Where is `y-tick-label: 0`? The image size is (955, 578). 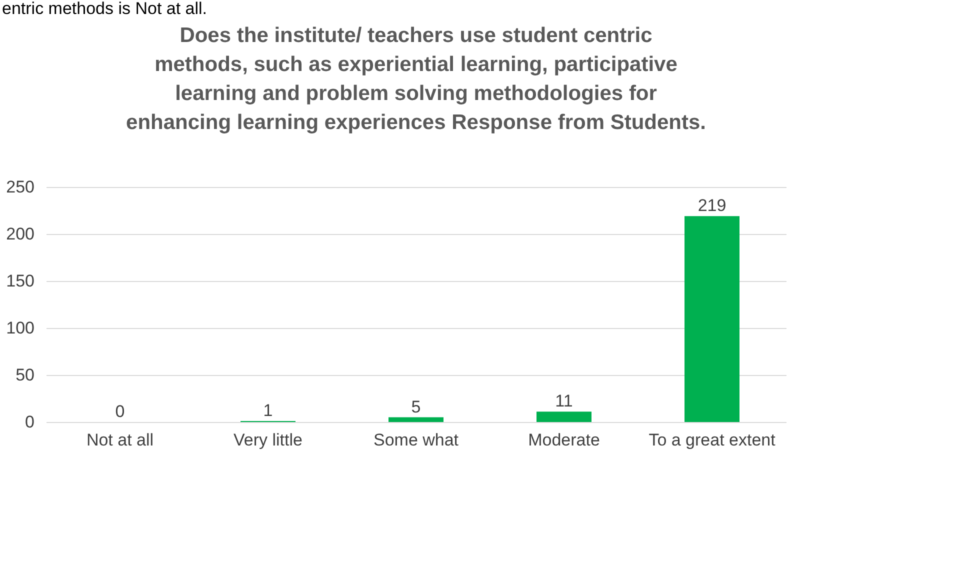
y-tick-label: 0 is located at coordinates (29, 422).